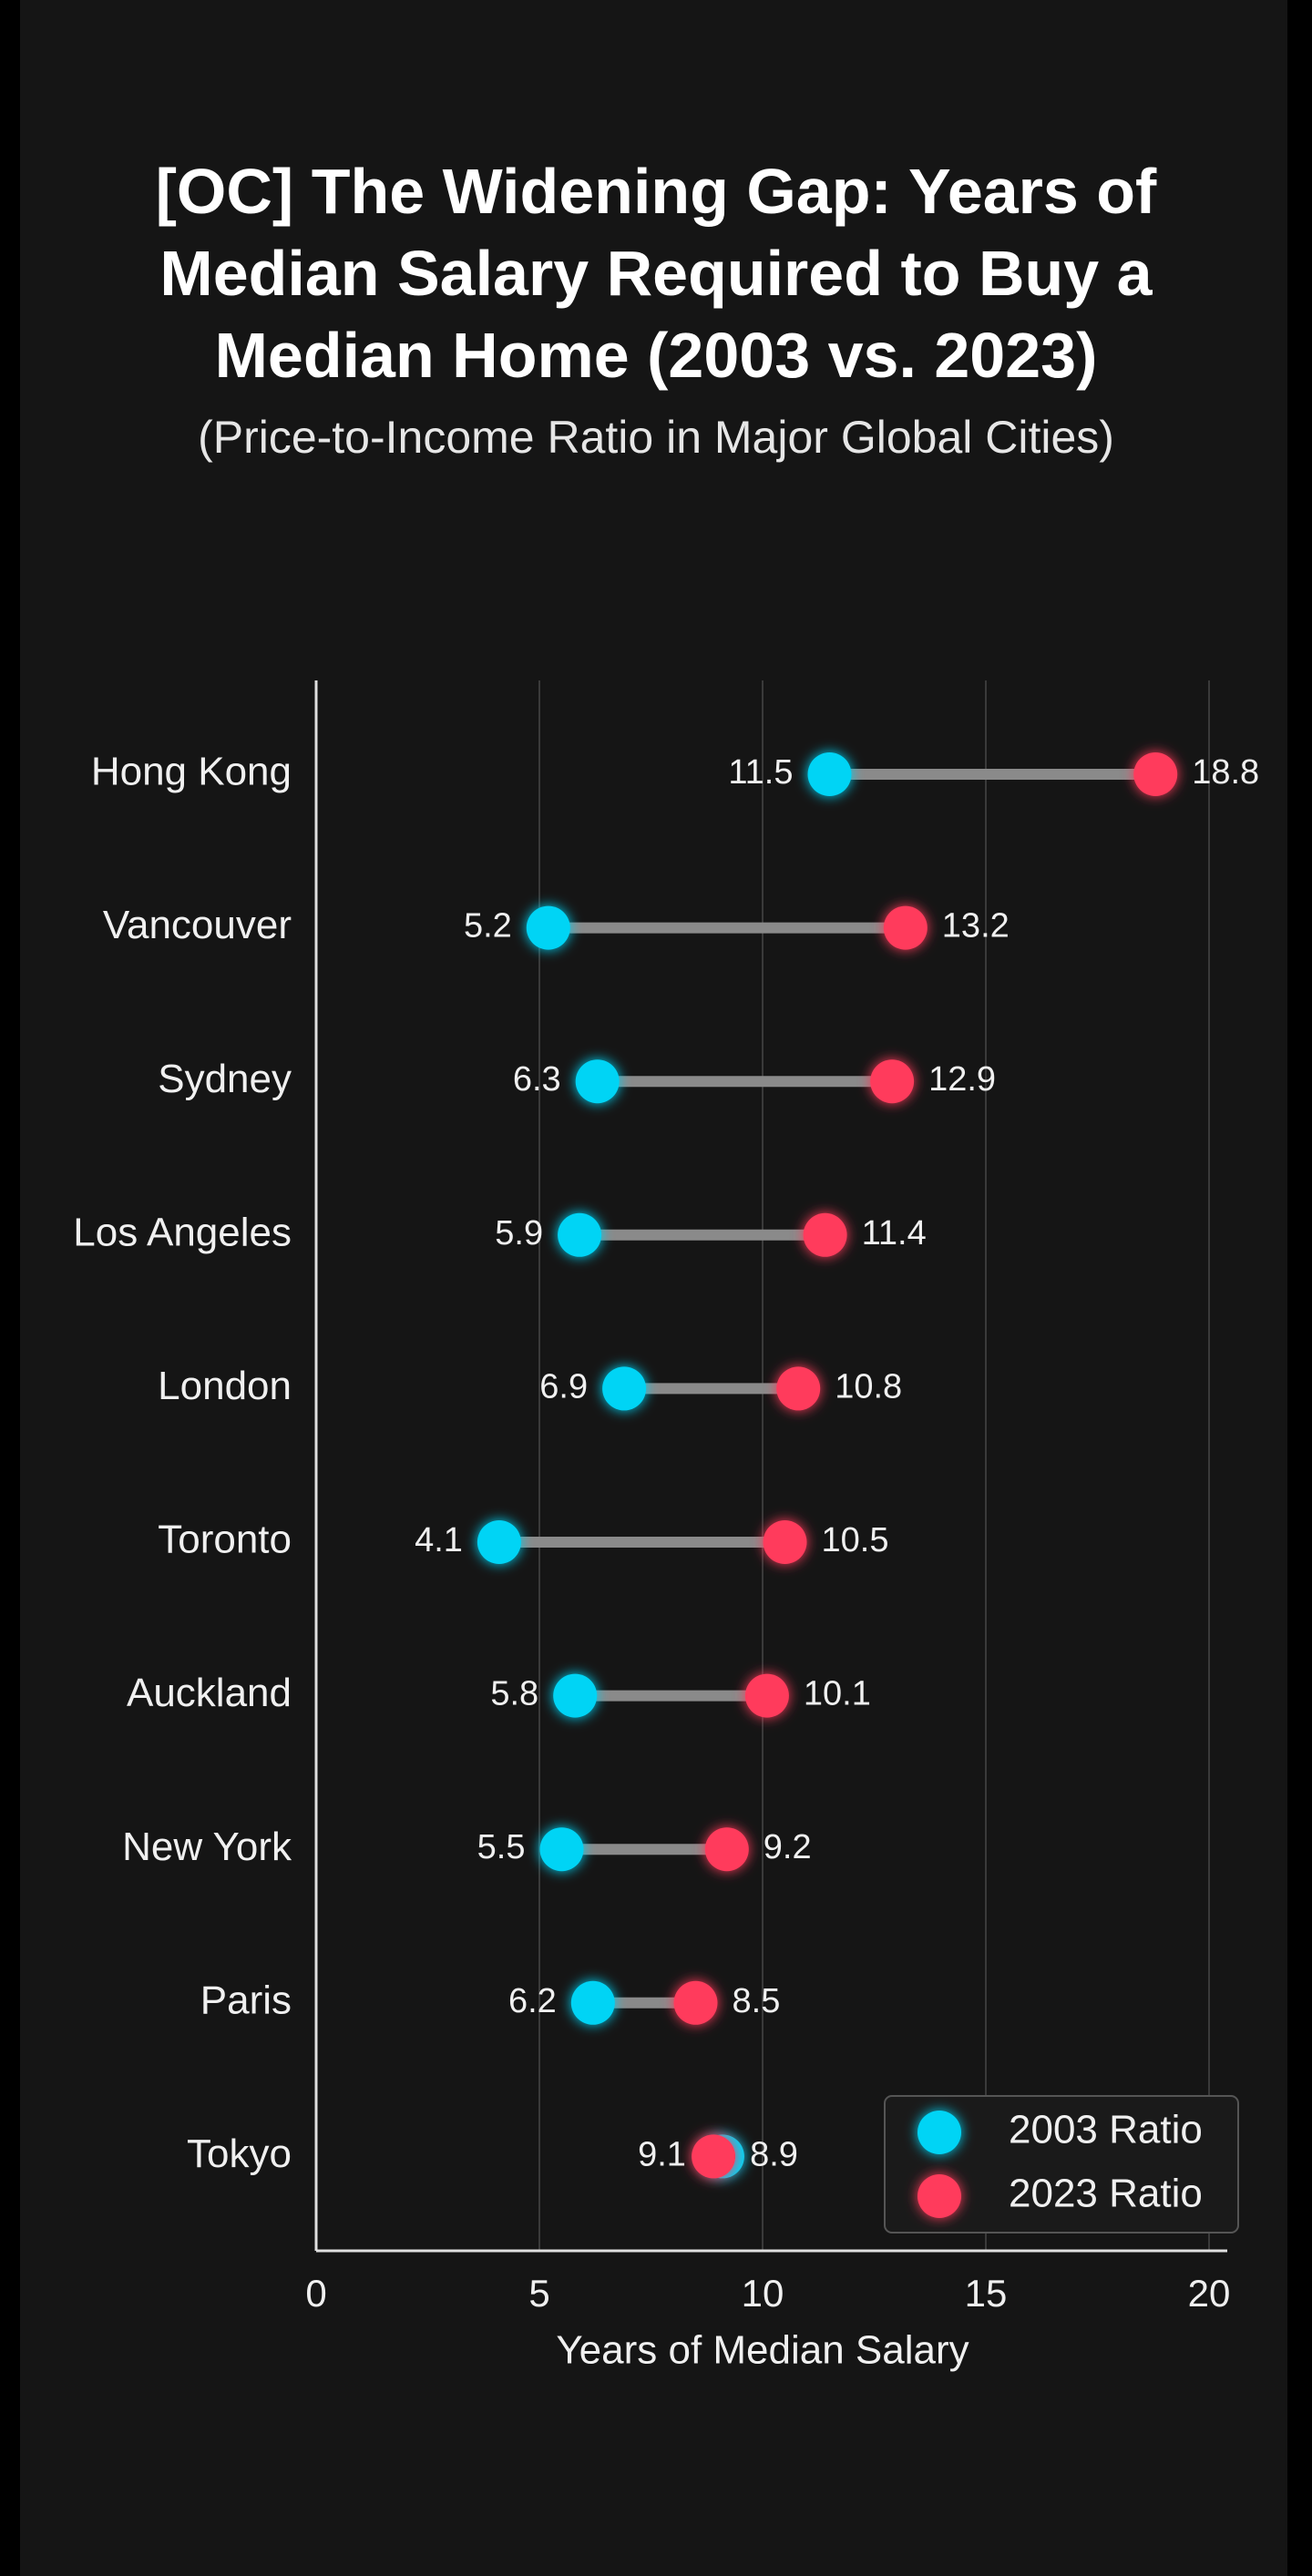  Describe the element at coordinates (197, 925) in the screenshot. I see `y-tick-label: Vancouver` at that location.